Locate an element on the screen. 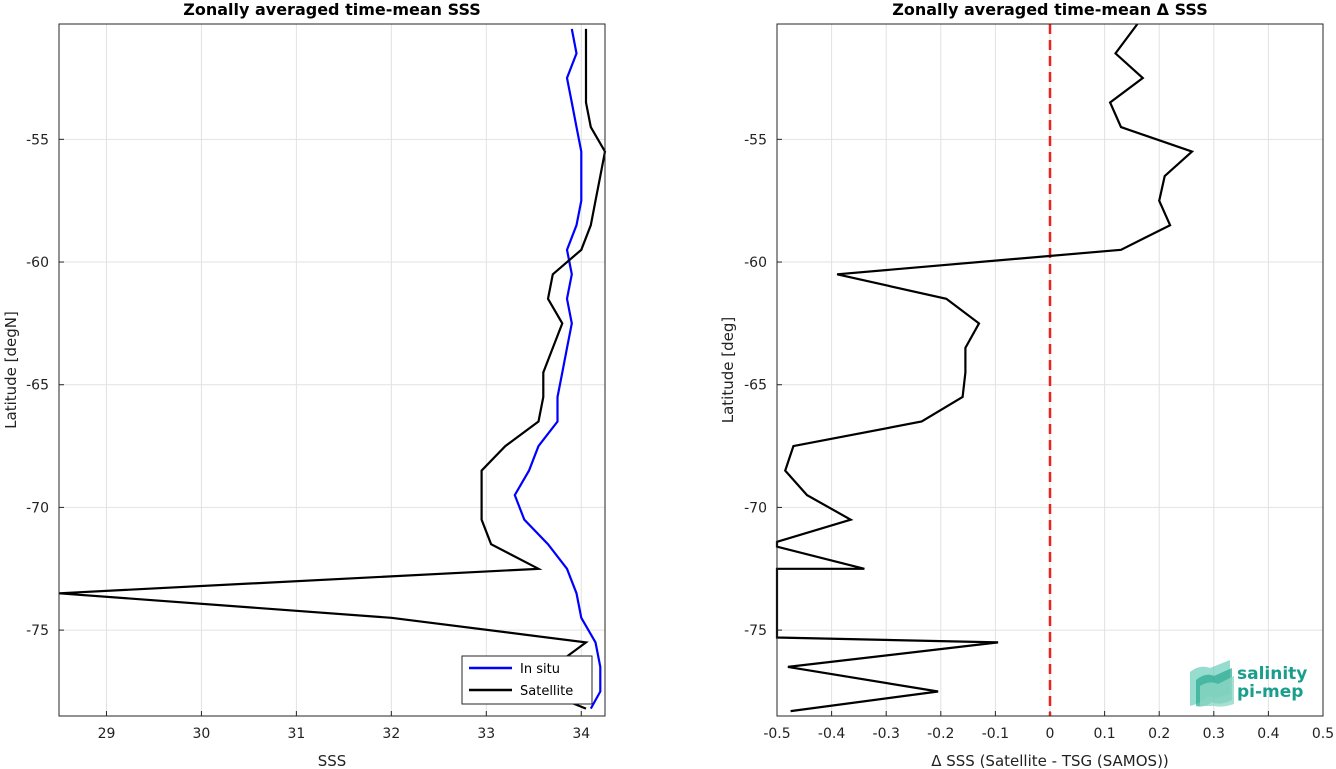 Image resolution: width=1336 pixels, height=769 pixels. x-tick-label: 33 is located at coordinates (486, 734).